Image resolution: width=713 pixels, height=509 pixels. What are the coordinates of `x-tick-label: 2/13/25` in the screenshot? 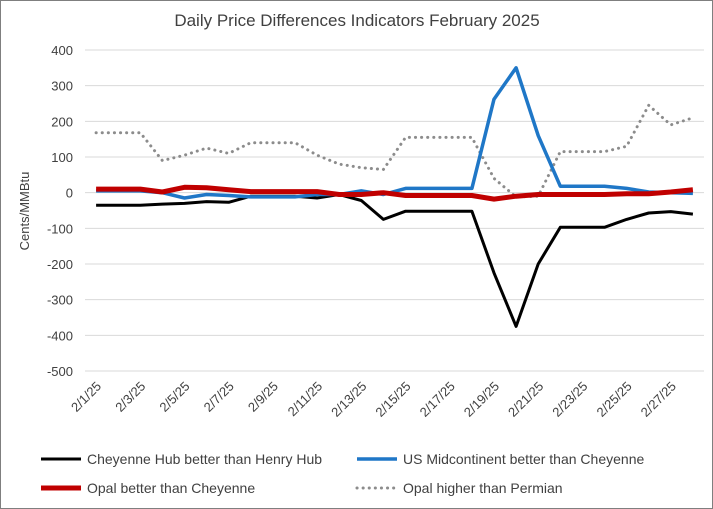 It's located at (348, 399).